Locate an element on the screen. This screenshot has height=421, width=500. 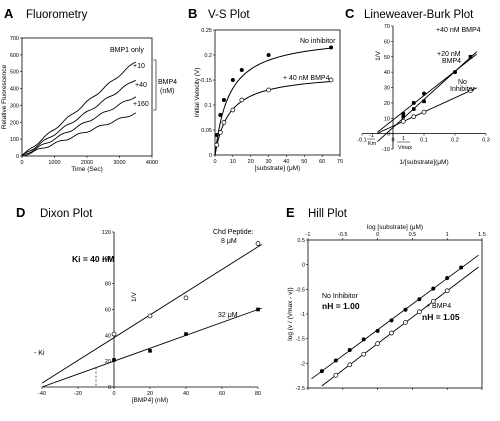
series-label: +40 nM BMP4 is located at coordinates (458, 30).